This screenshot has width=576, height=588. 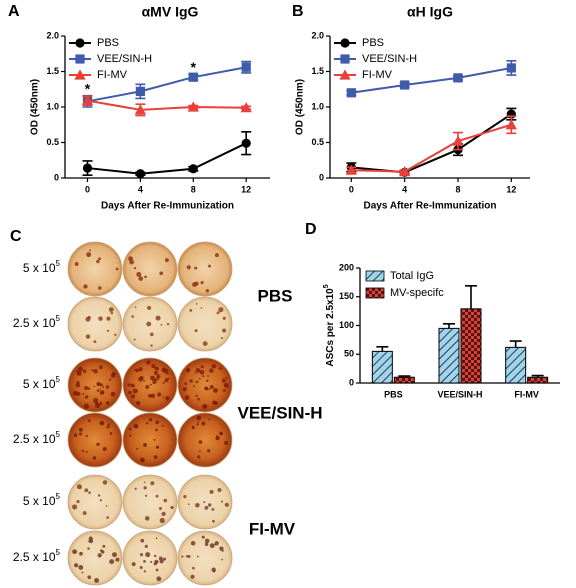 I want to click on row-label: 2.5 x 10⁵, so click(x=37, y=322).